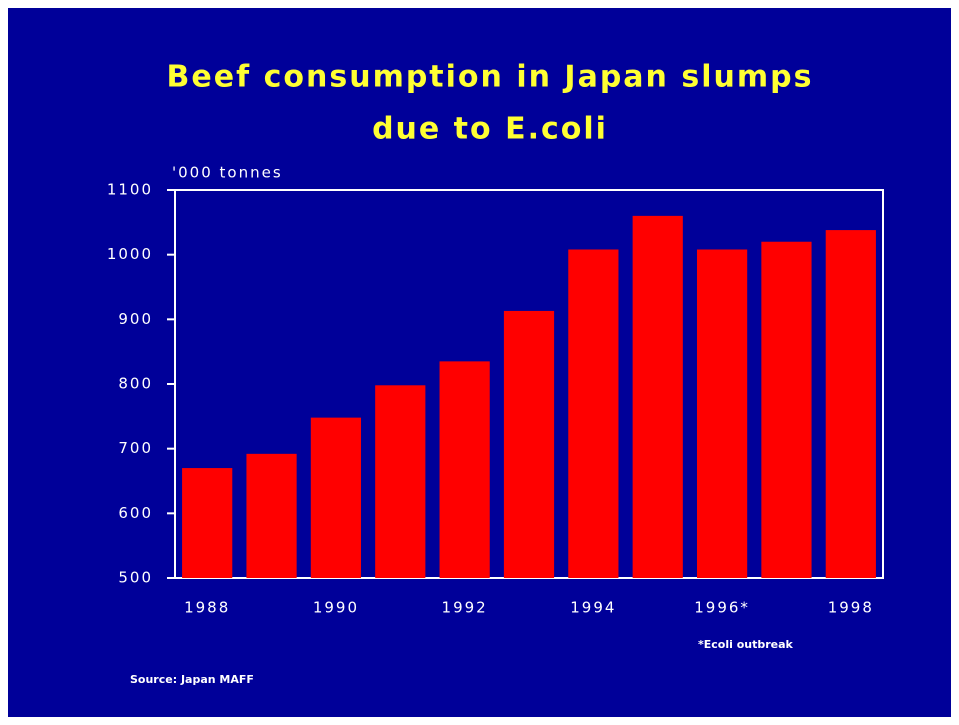  Describe the element at coordinates (593, 608) in the screenshot. I see `x-tick-label: 1994` at that location.